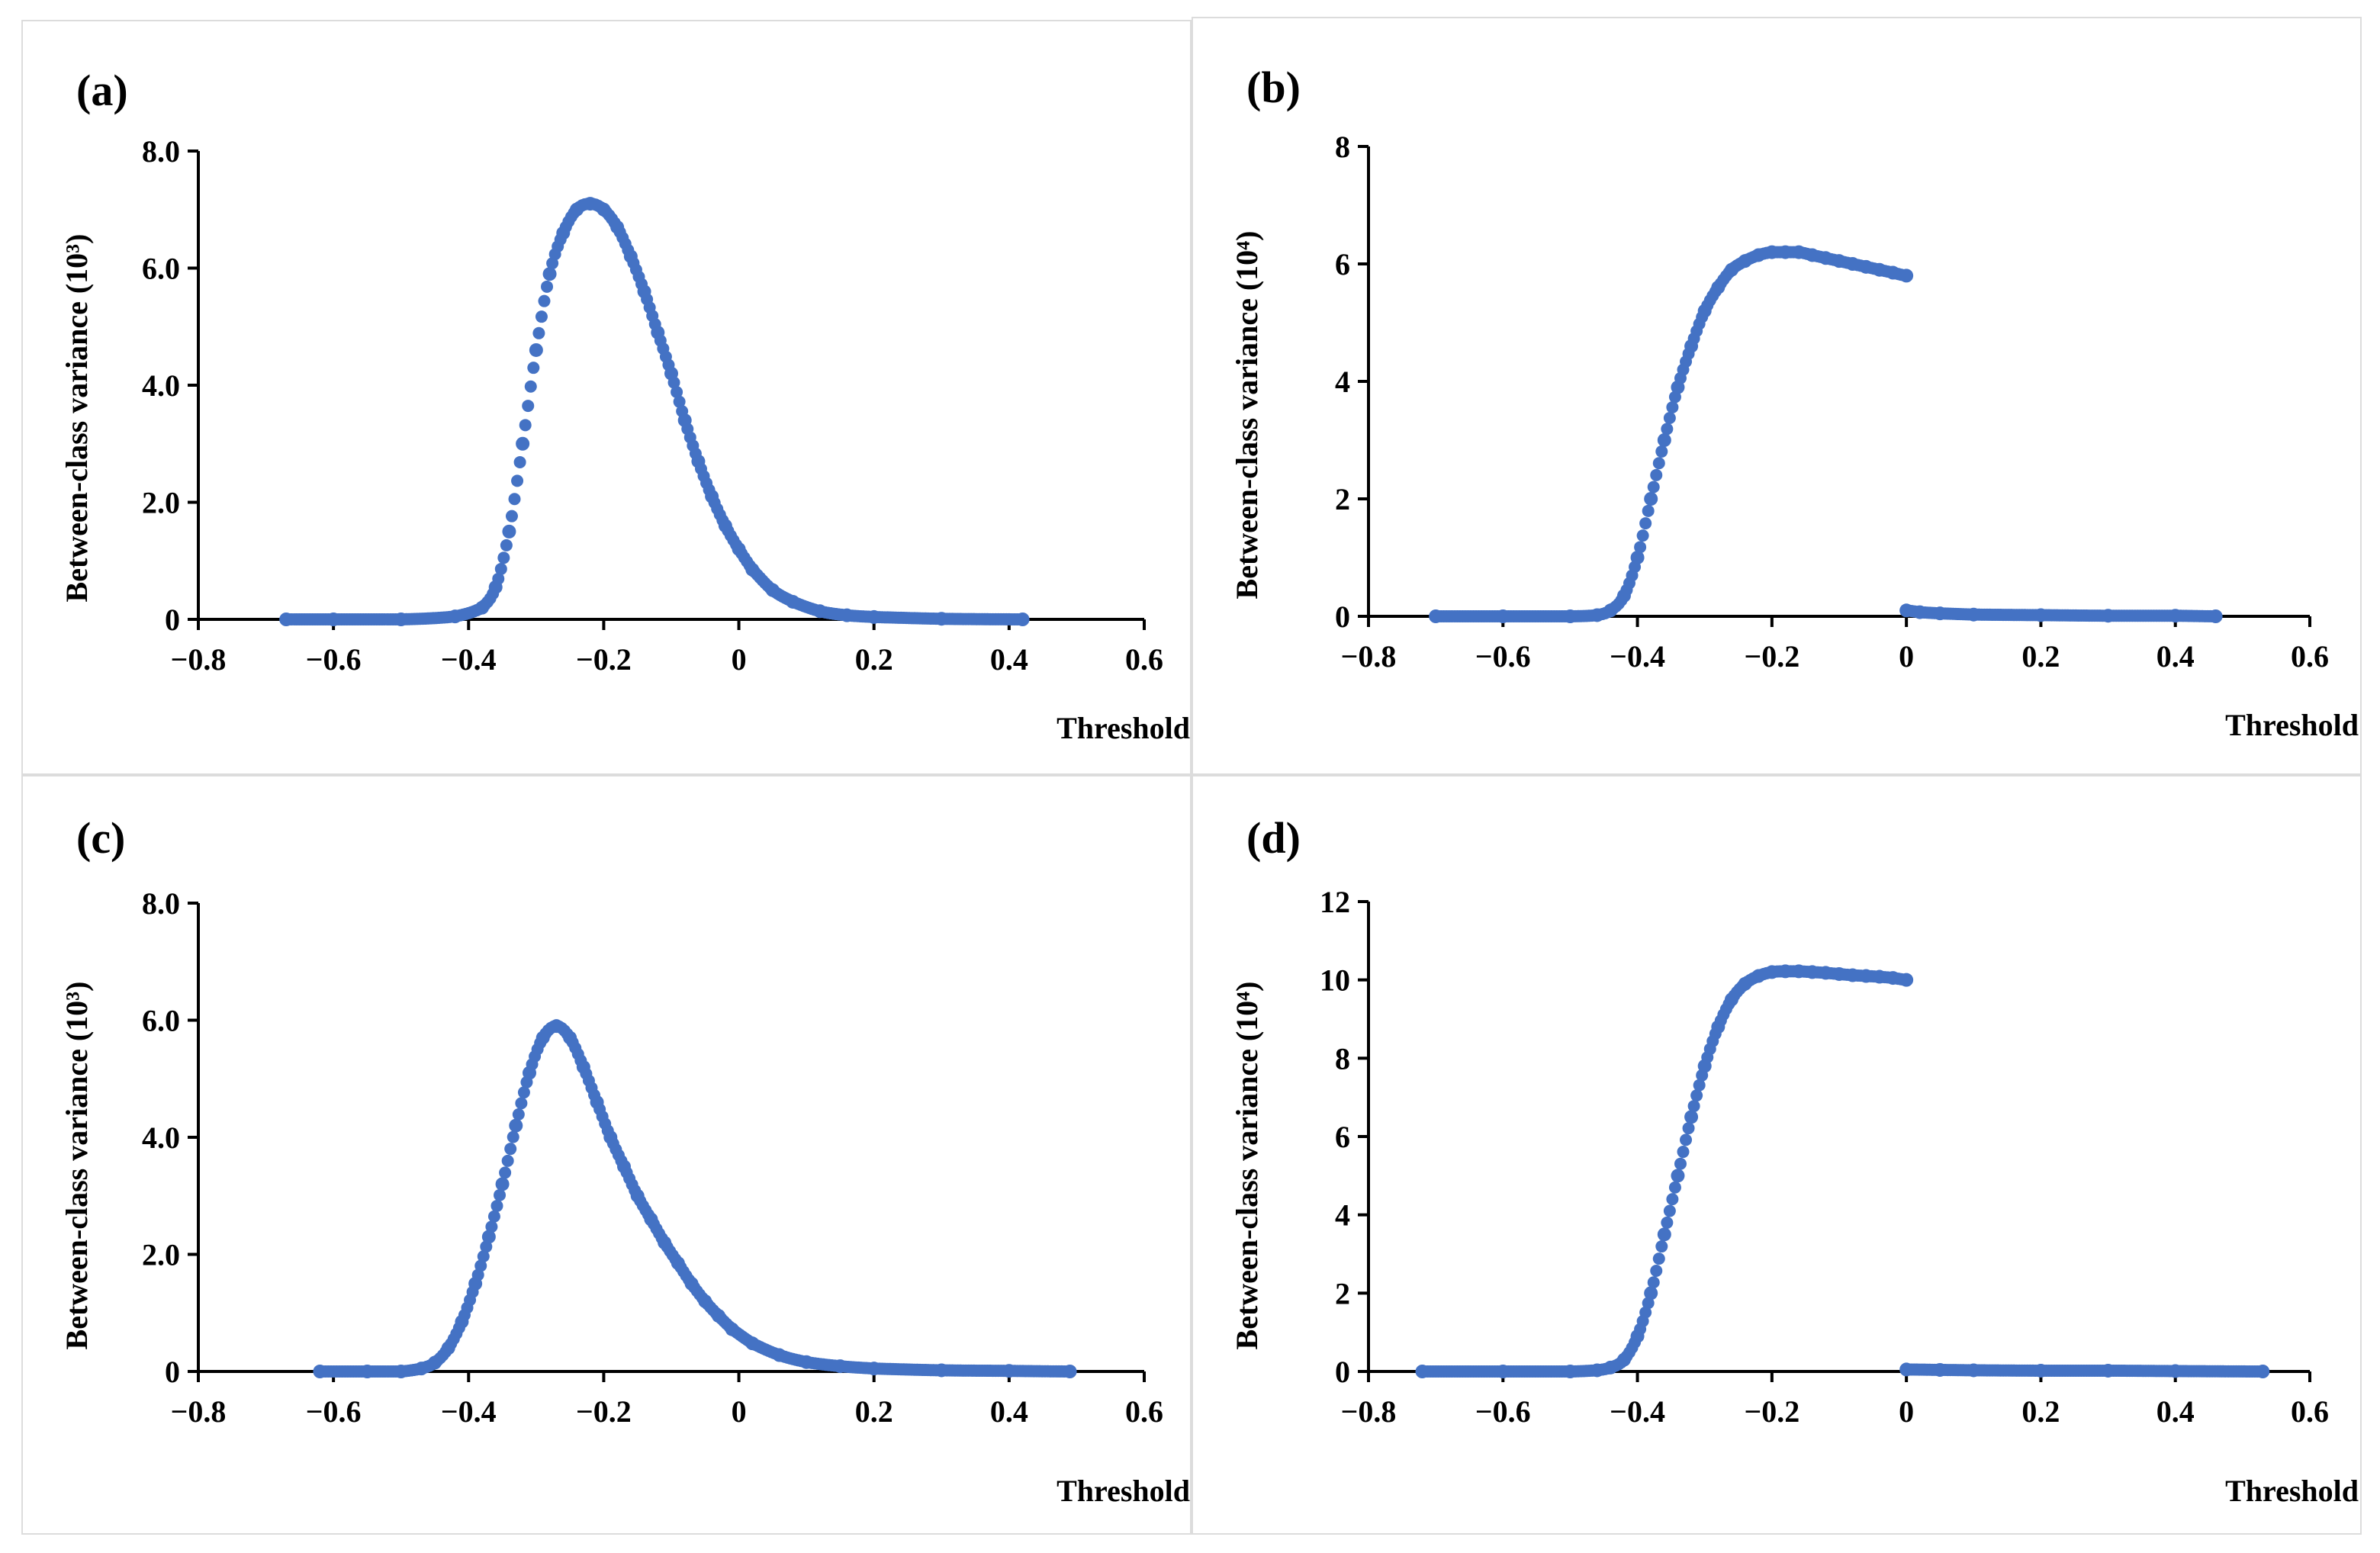  I want to click on x-tick-label-d: −0.8, so click(1369, 1411).